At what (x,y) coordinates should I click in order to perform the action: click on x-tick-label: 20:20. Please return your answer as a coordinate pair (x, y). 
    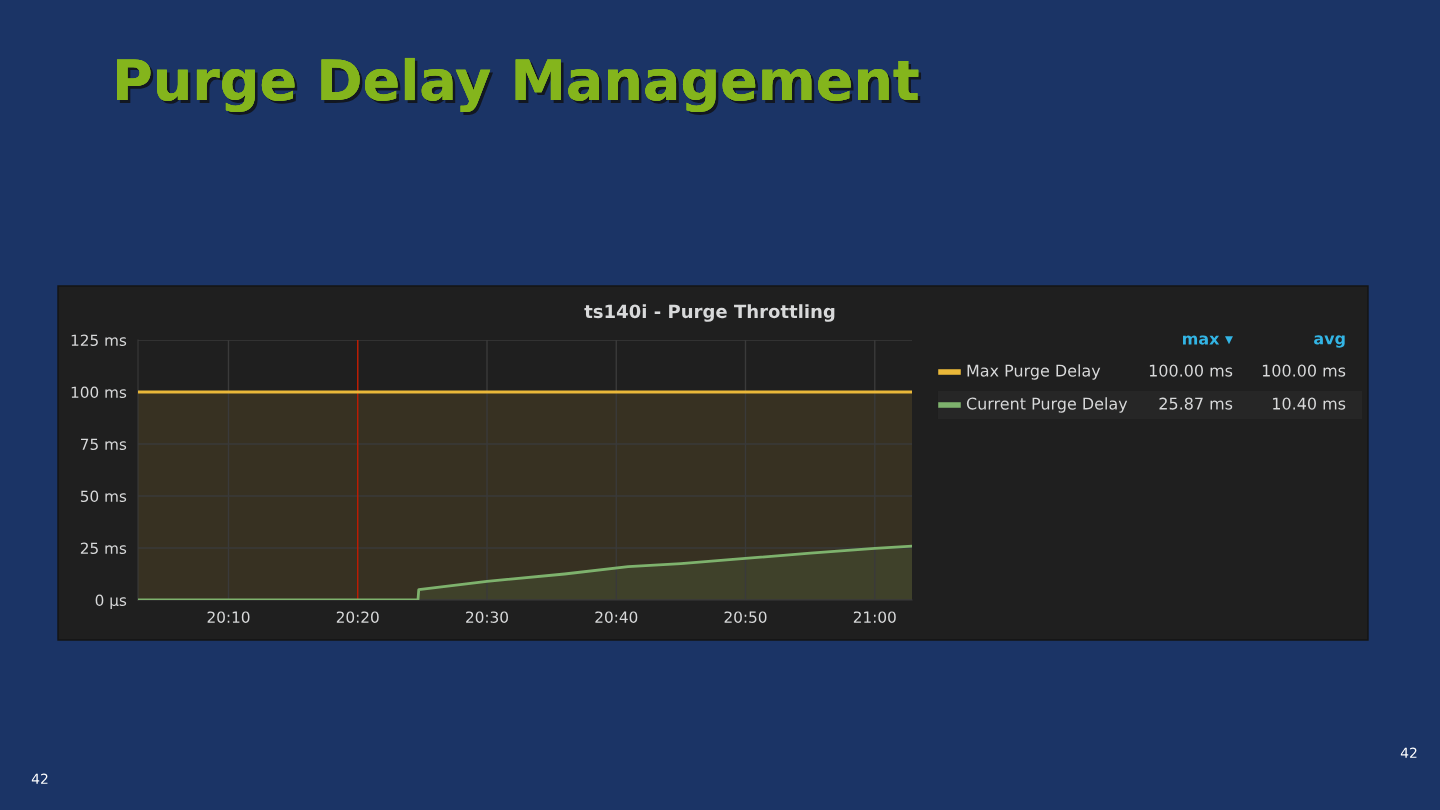
    Looking at the image, I should click on (357, 617).